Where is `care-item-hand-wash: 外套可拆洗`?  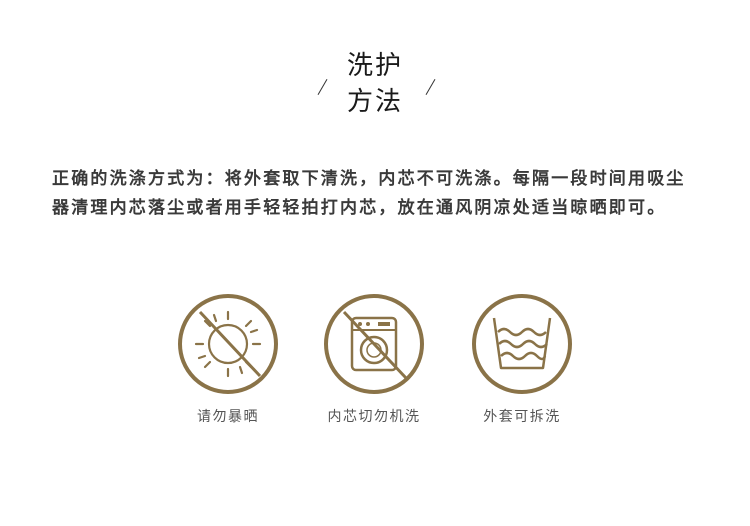 care-item-hand-wash: 外套可拆洗 is located at coordinates (522, 359).